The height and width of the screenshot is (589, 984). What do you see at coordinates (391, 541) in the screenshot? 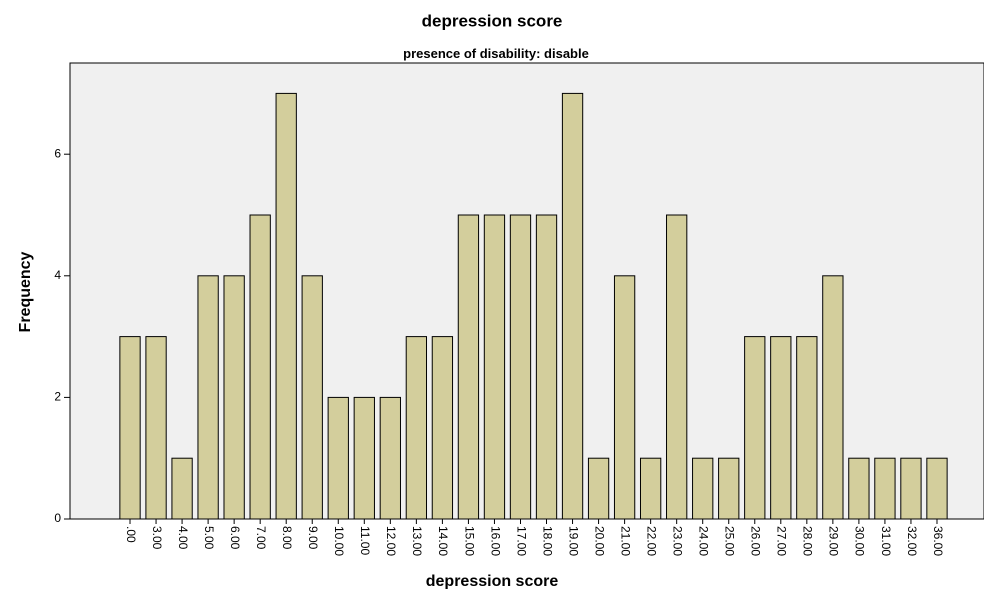
I see `x-tick-label: 12.00` at bounding box center [391, 541].